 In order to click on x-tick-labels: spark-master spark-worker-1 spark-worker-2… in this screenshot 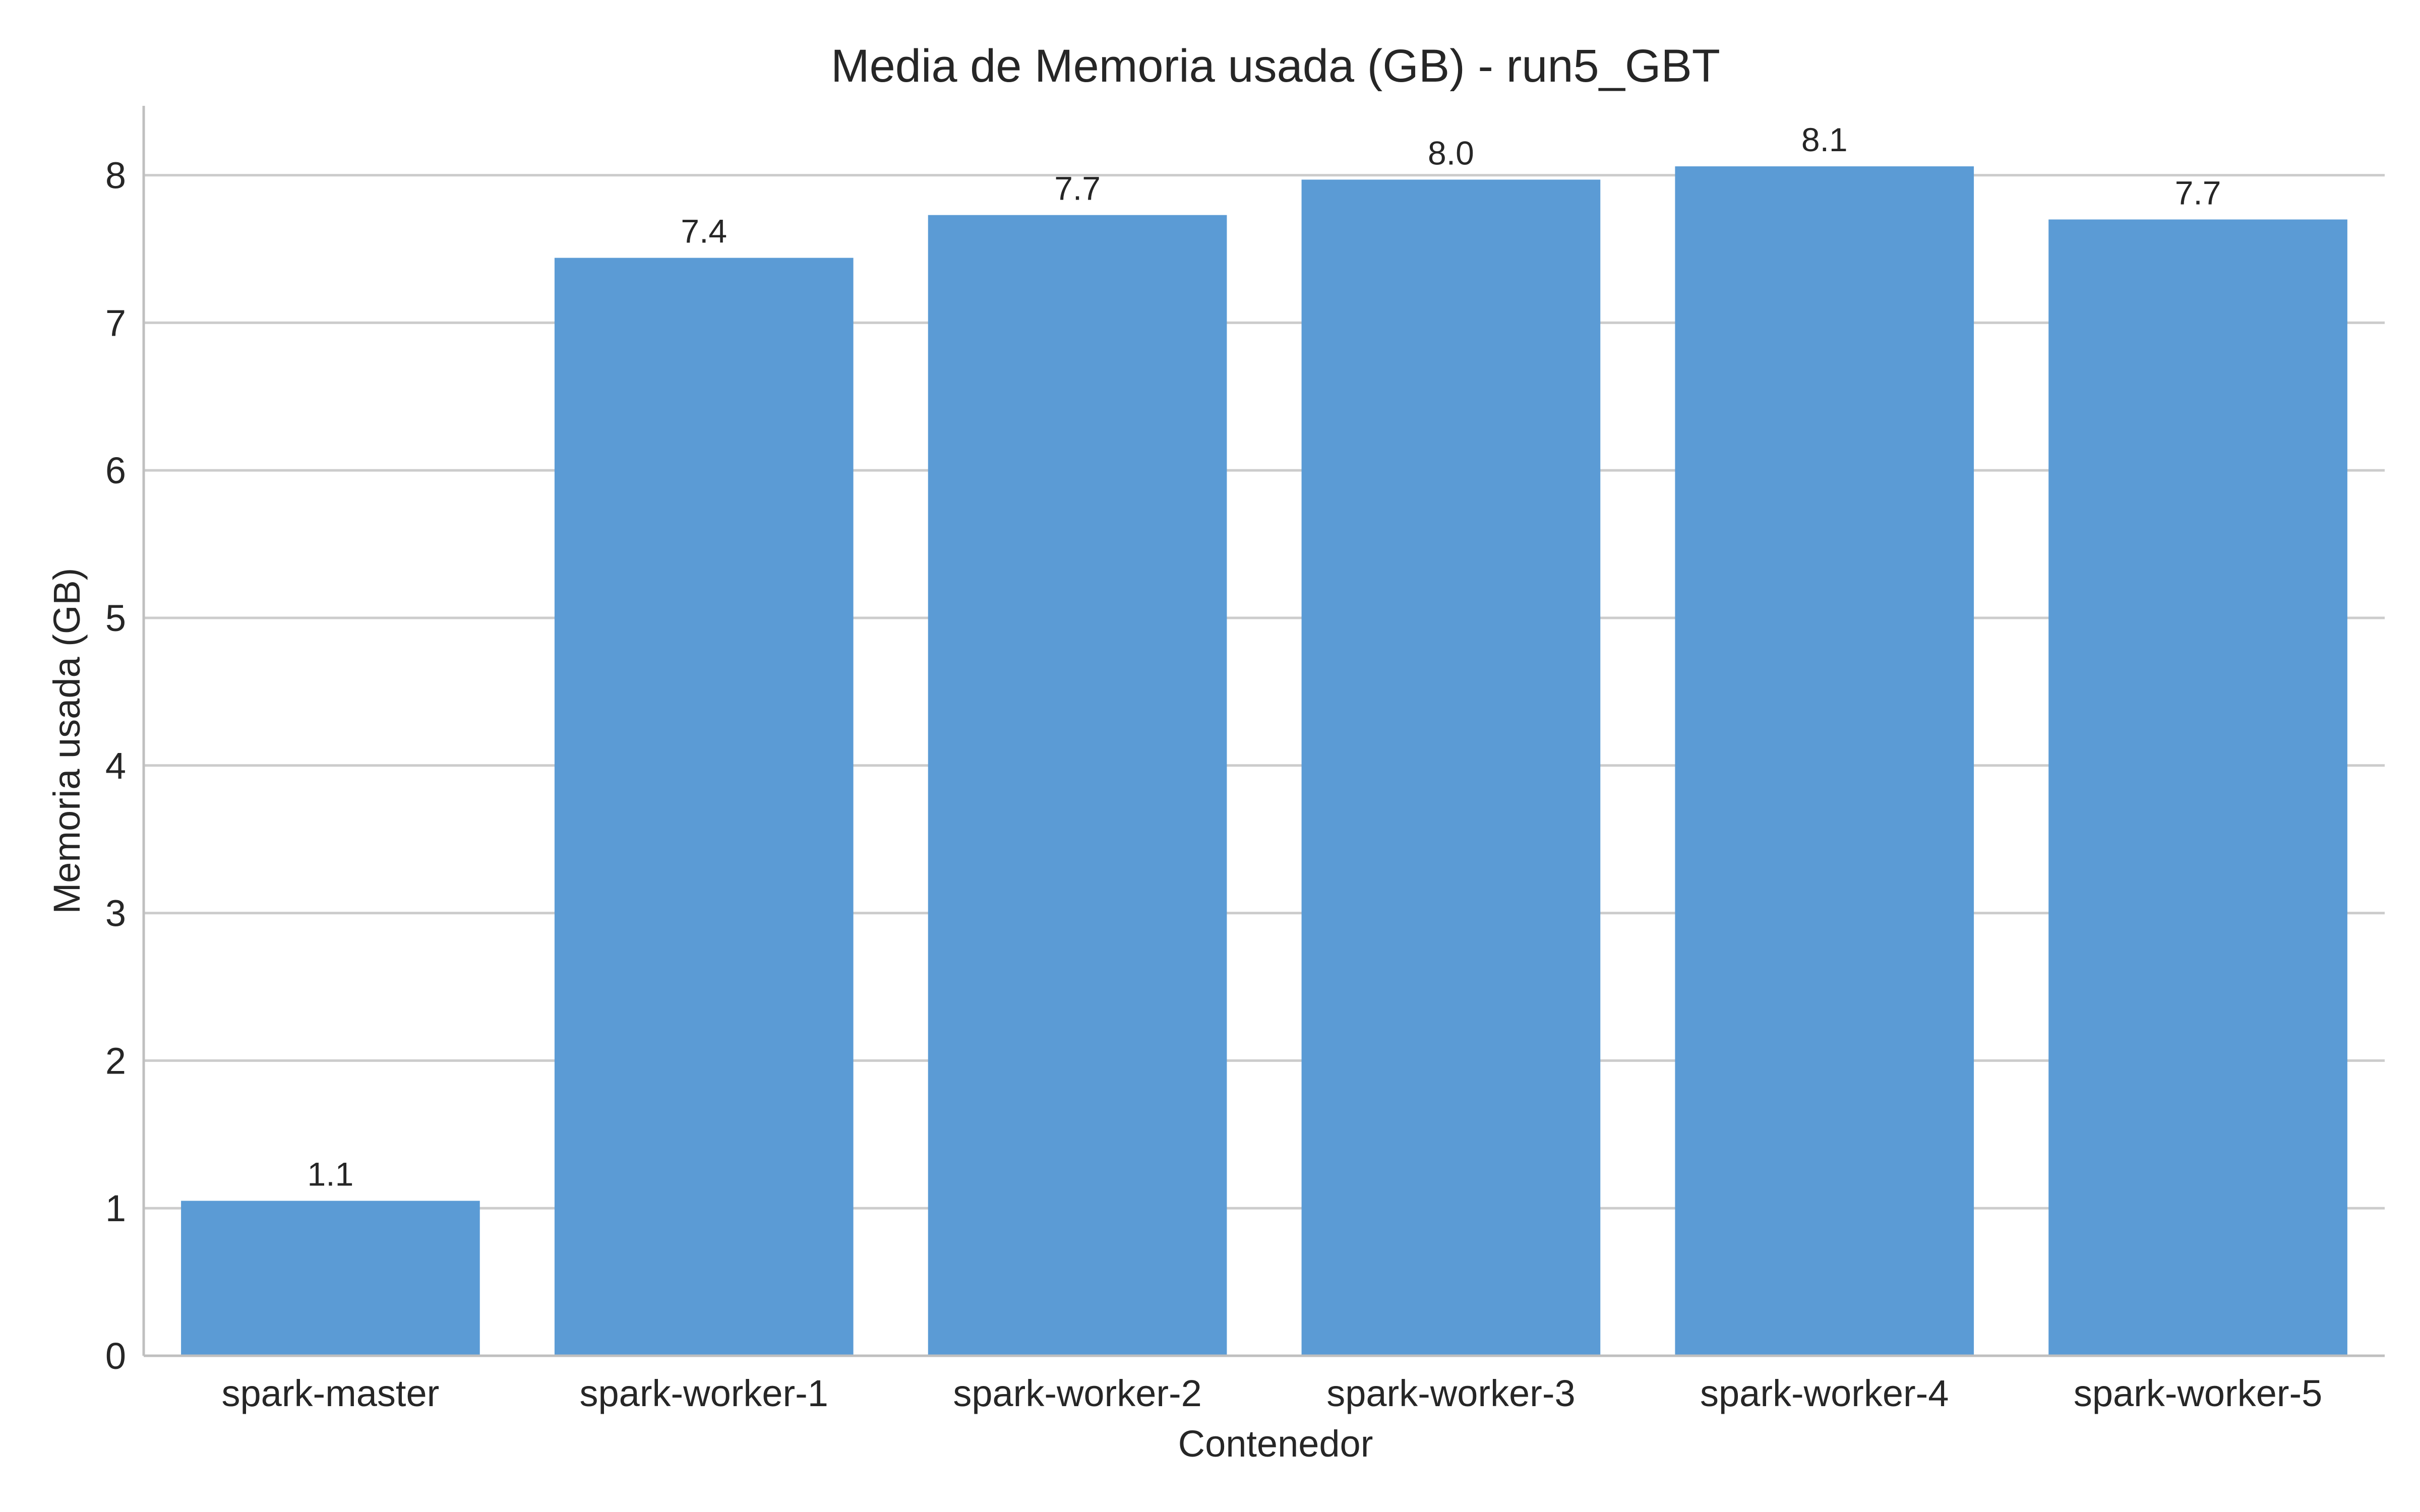, I will do `click(1272, 1393)`.